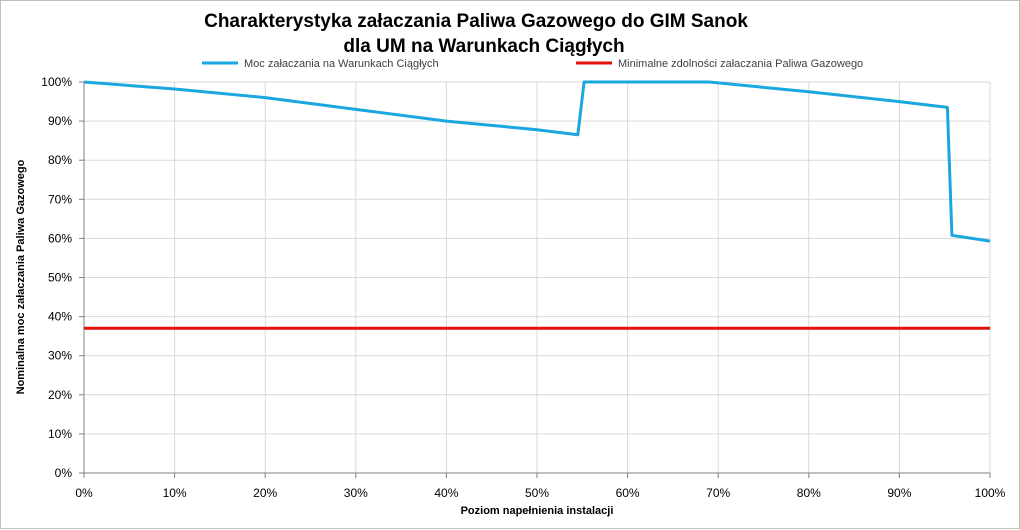 The width and height of the screenshot is (1020, 530). Describe the element at coordinates (628, 493) in the screenshot. I see `x-tick-label: 60%` at that location.